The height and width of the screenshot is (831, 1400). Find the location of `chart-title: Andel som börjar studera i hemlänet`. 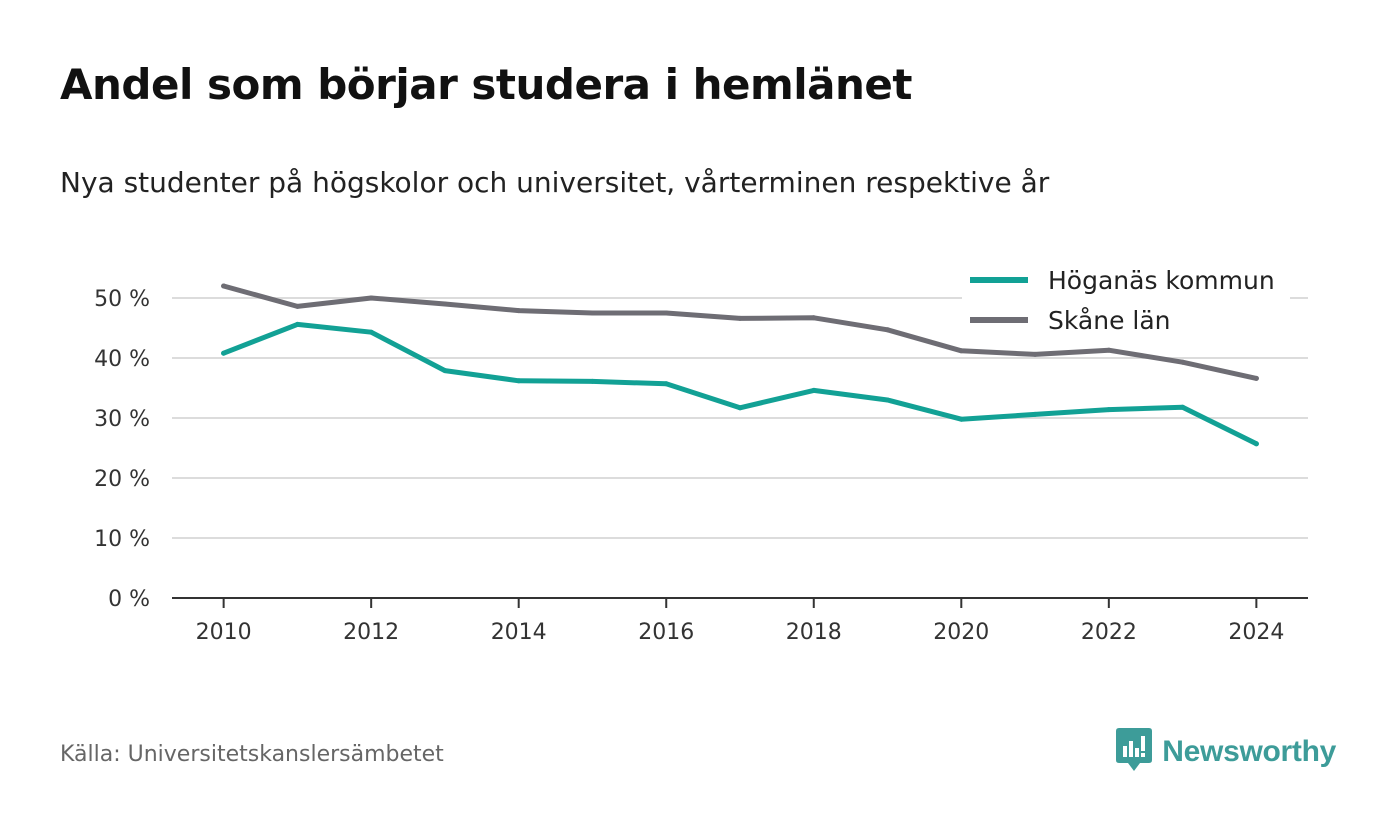

chart-title: Andel som börjar studera i hemlänet is located at coordinates (486, 84).